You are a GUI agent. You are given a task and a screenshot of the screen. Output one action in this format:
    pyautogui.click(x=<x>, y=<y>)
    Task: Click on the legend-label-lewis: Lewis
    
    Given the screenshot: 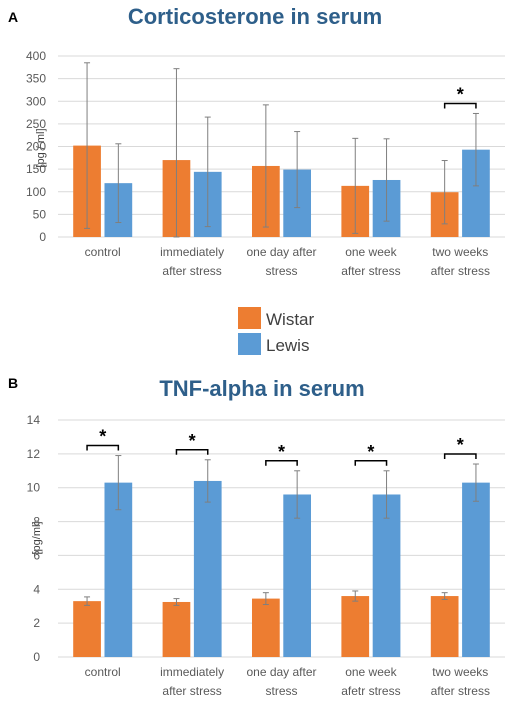 What is the action you would take?
    pyautogui.click(x=287, y=345)
    